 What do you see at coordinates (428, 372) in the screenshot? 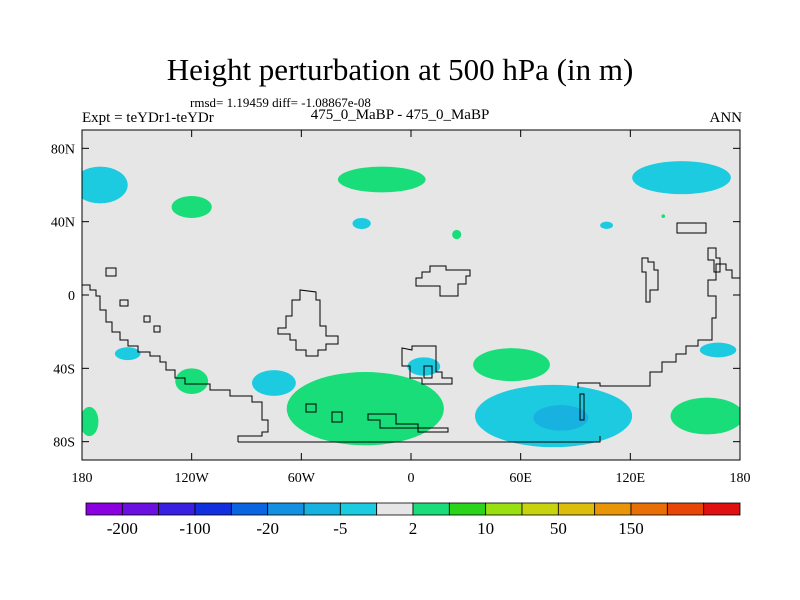
I see `coastline-madagascar` at bounding box center [428, 372].